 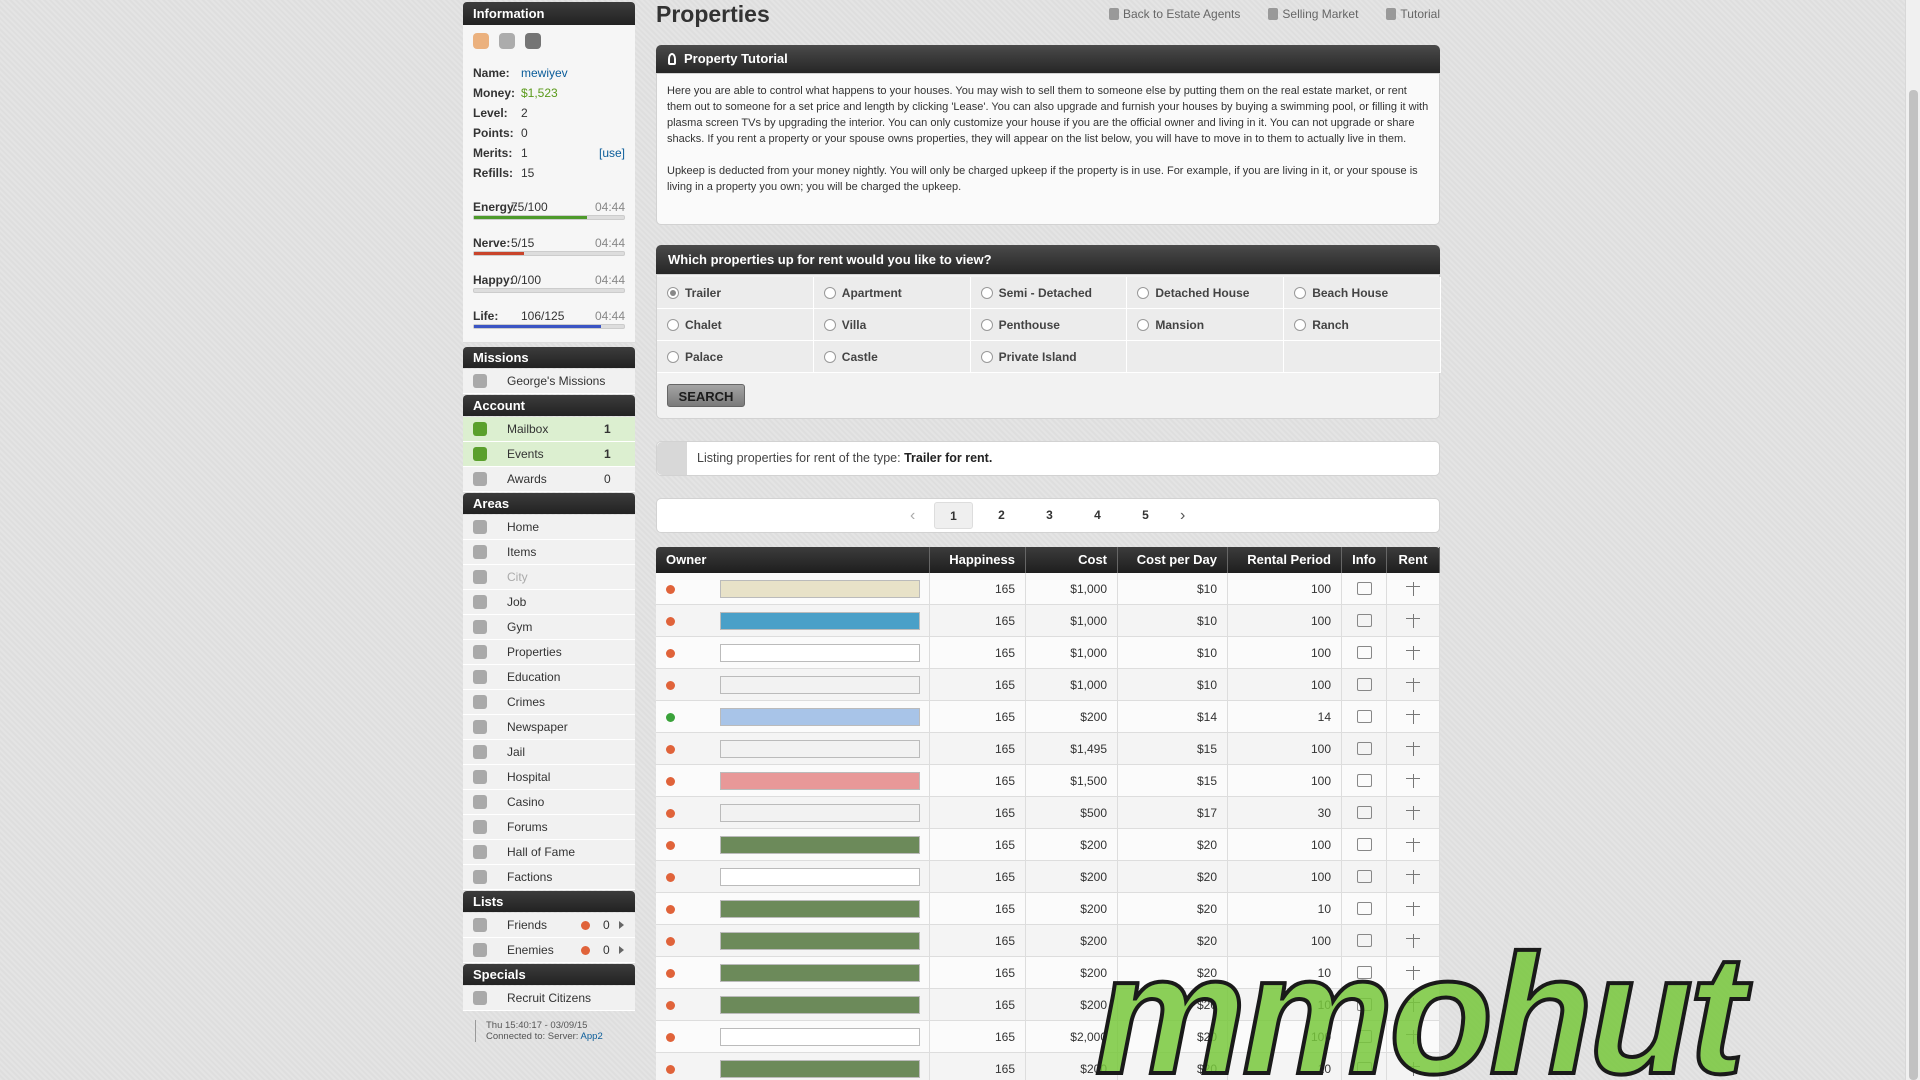 I want to click on field-value: mewiyev, so click(x=544, y=73).